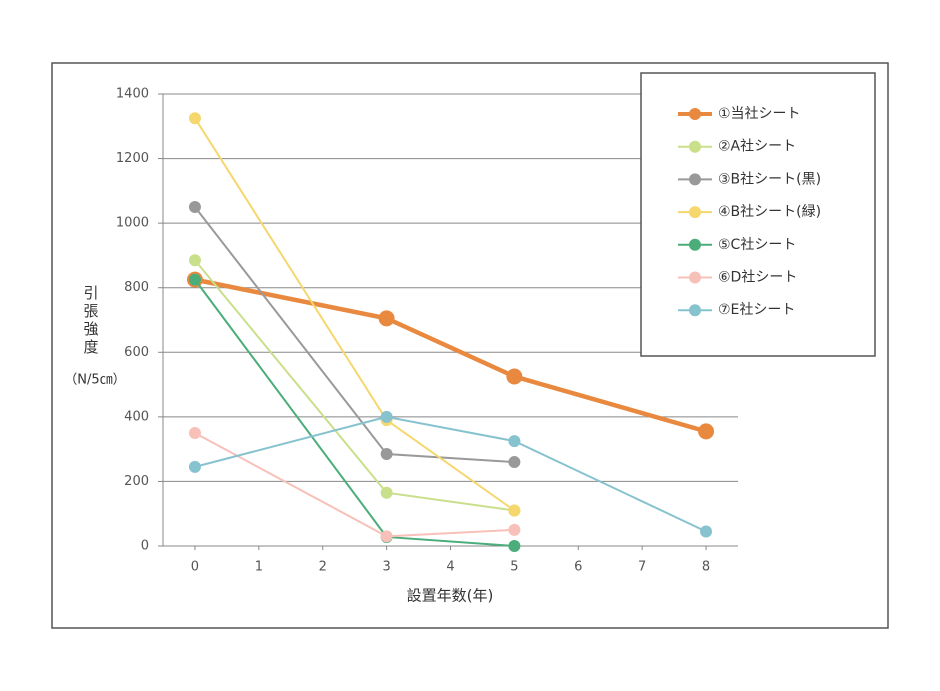 This screenshot has height=691, width=940. What do you see at coordinates (136, 481) in the screenshot?
I see `y-tick-label: 200` at bounding box center [136, 481].